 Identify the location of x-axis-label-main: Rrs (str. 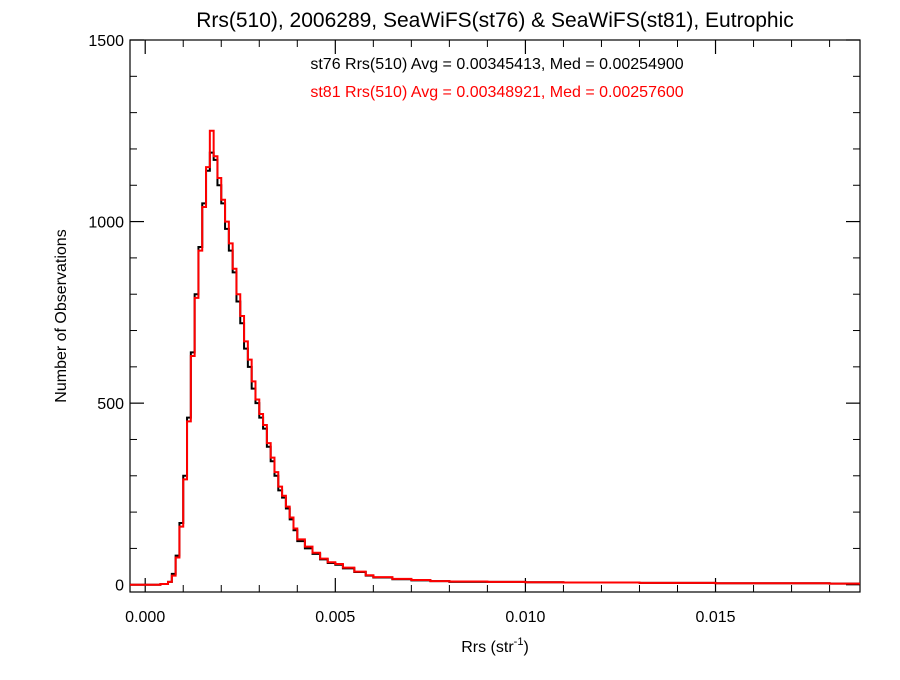
(487, 647).